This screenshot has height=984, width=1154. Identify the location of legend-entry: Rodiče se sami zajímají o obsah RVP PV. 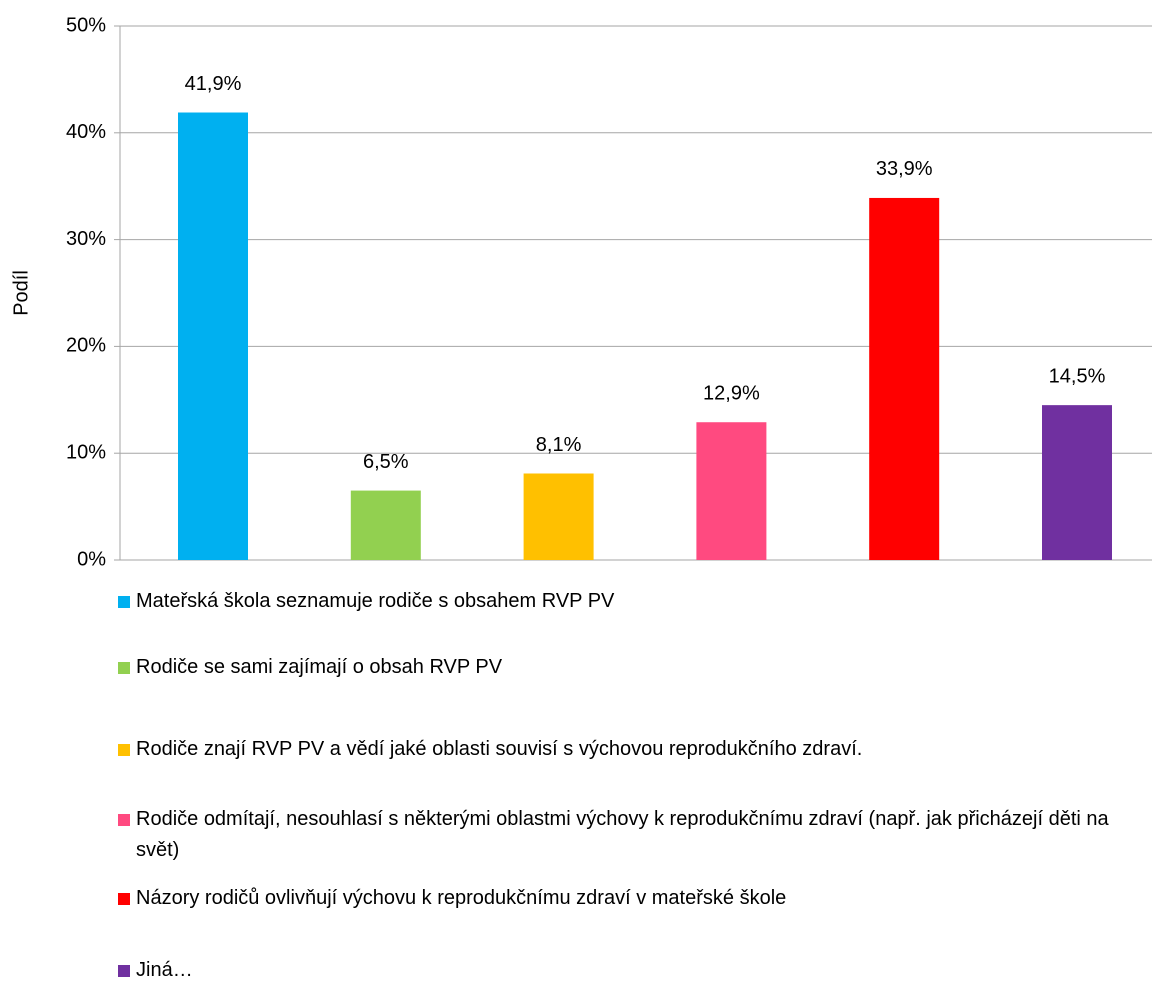
(310, 667).